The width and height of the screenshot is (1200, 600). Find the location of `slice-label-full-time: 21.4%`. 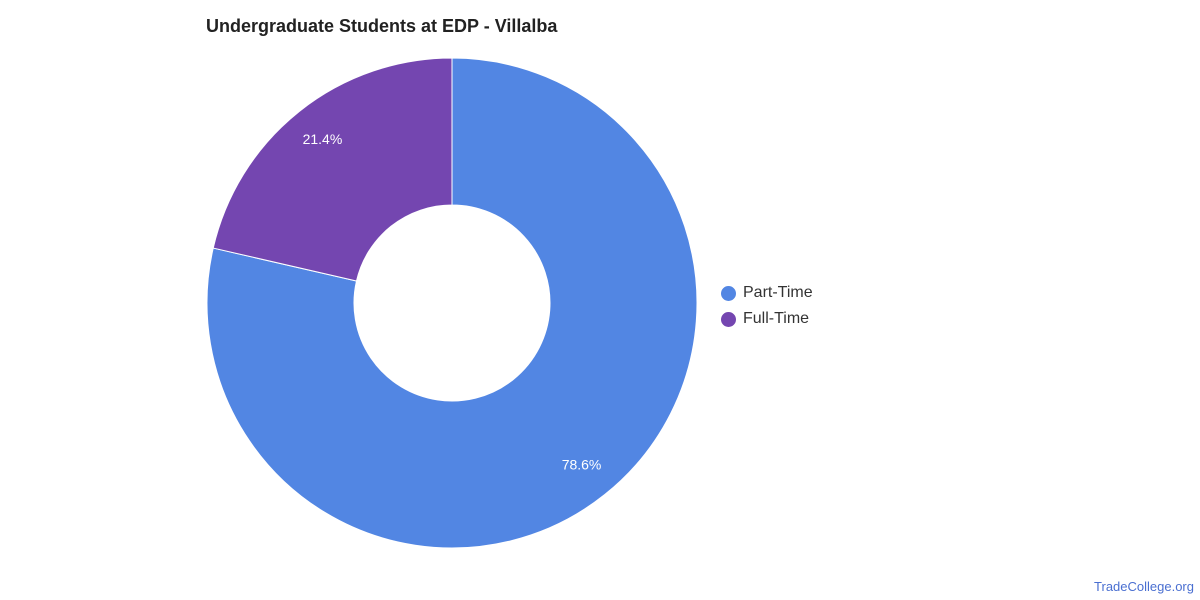

slice-label-full-time: 21.4% is located at coordinates (323, 139).